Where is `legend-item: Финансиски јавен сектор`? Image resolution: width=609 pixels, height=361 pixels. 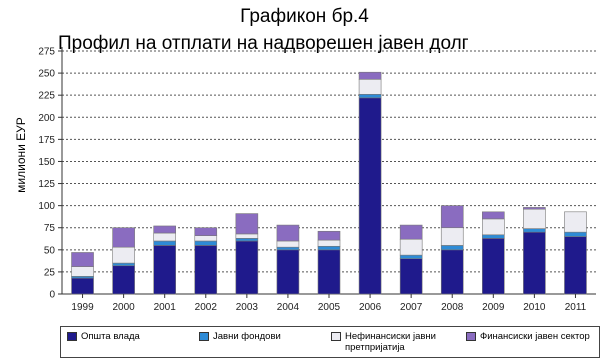
legend-item: Финансиски јавен сектор is located at coordinates (528, 336).